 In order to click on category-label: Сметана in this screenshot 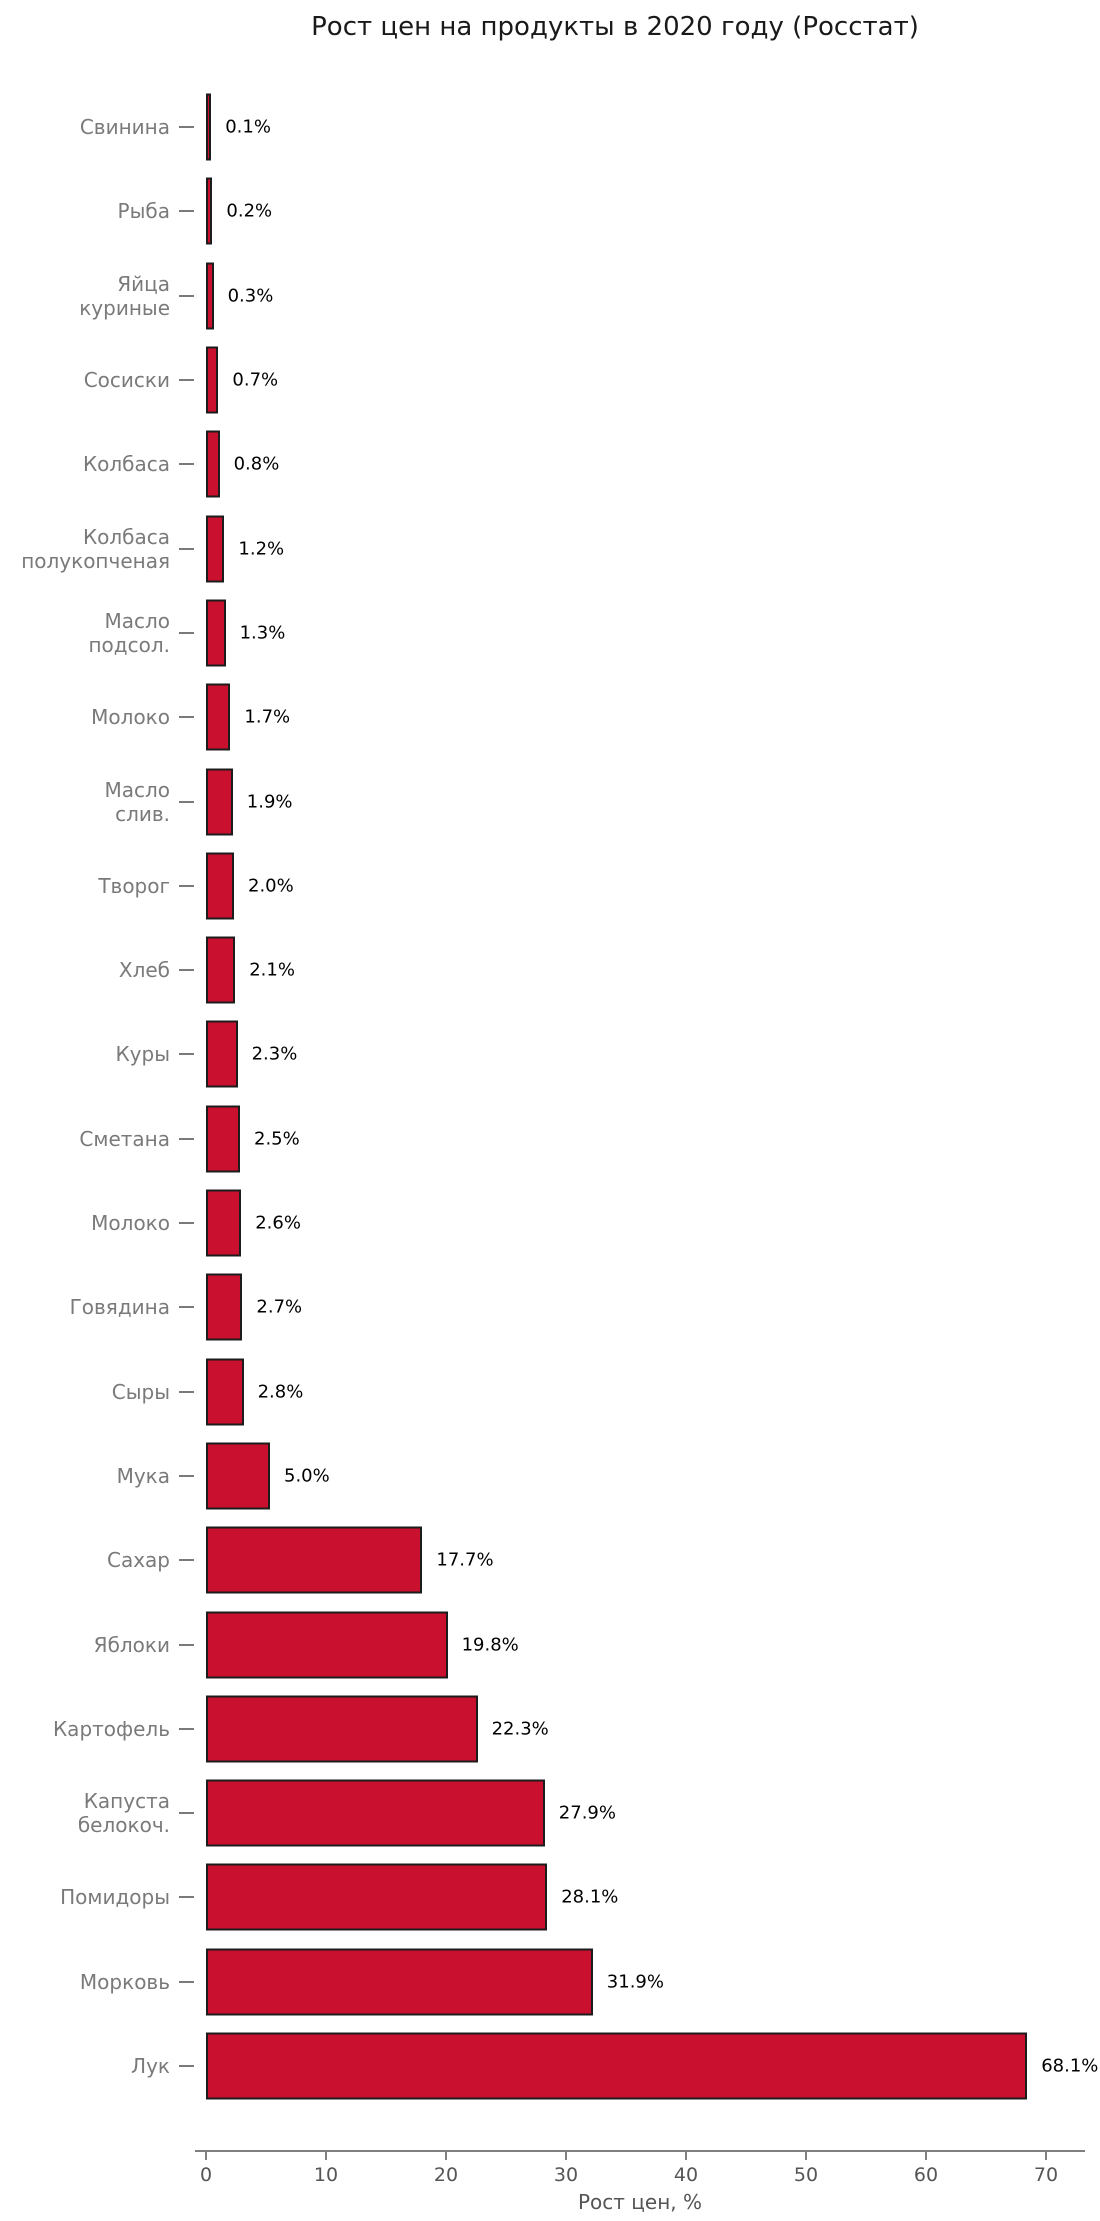, I will do `click(124, 1138)`.